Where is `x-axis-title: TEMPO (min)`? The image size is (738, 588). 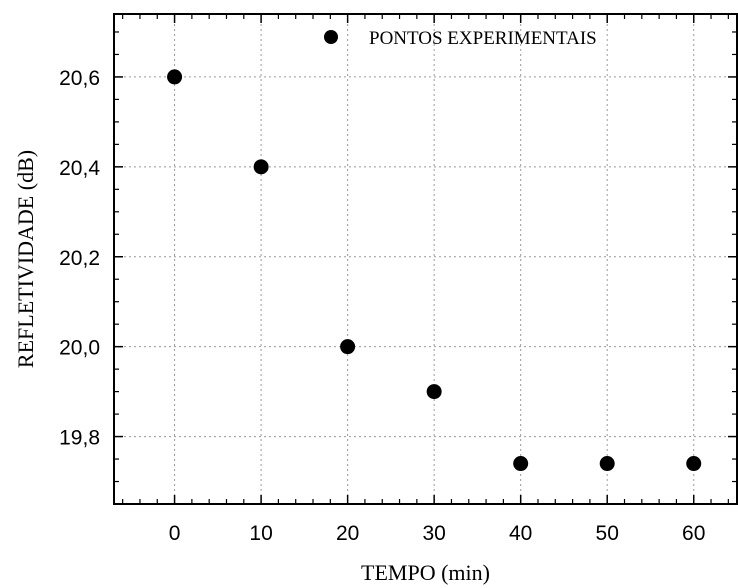
x-axis-title: TEMPO (min) is located at coordinates (425, 572).